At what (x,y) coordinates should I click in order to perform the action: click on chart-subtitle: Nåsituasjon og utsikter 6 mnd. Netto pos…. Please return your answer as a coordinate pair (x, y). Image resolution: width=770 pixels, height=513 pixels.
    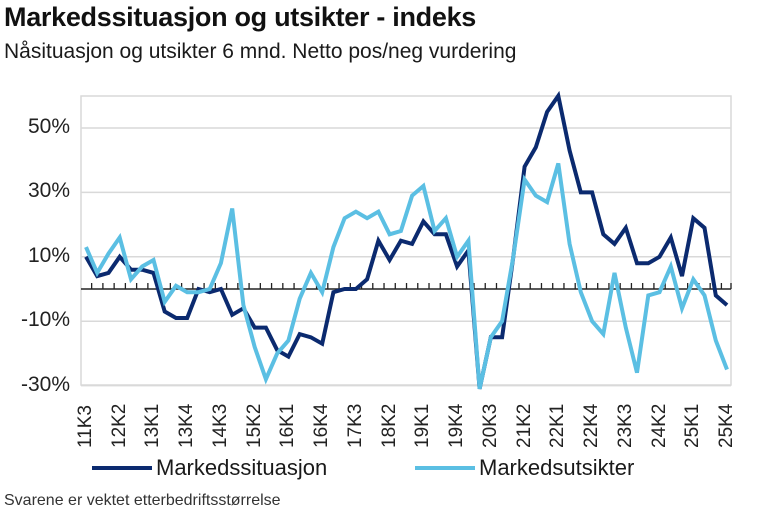
    Looking at the image, I should click on (260, 51).